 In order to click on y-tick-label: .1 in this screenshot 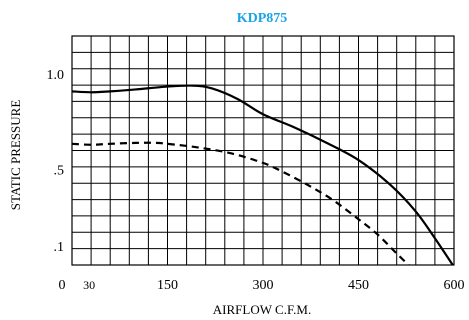, I will do `click(59, 247)`.